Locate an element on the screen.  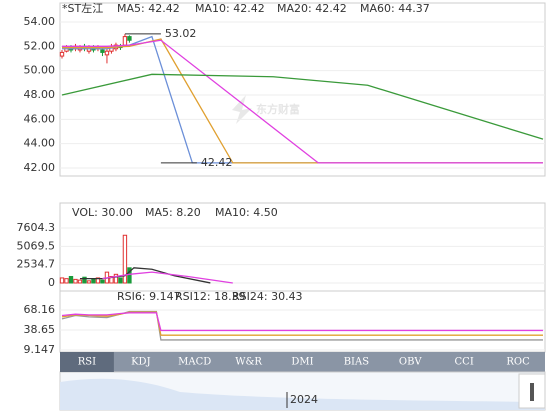
tab: RSI is located at coordinates (87, 362).